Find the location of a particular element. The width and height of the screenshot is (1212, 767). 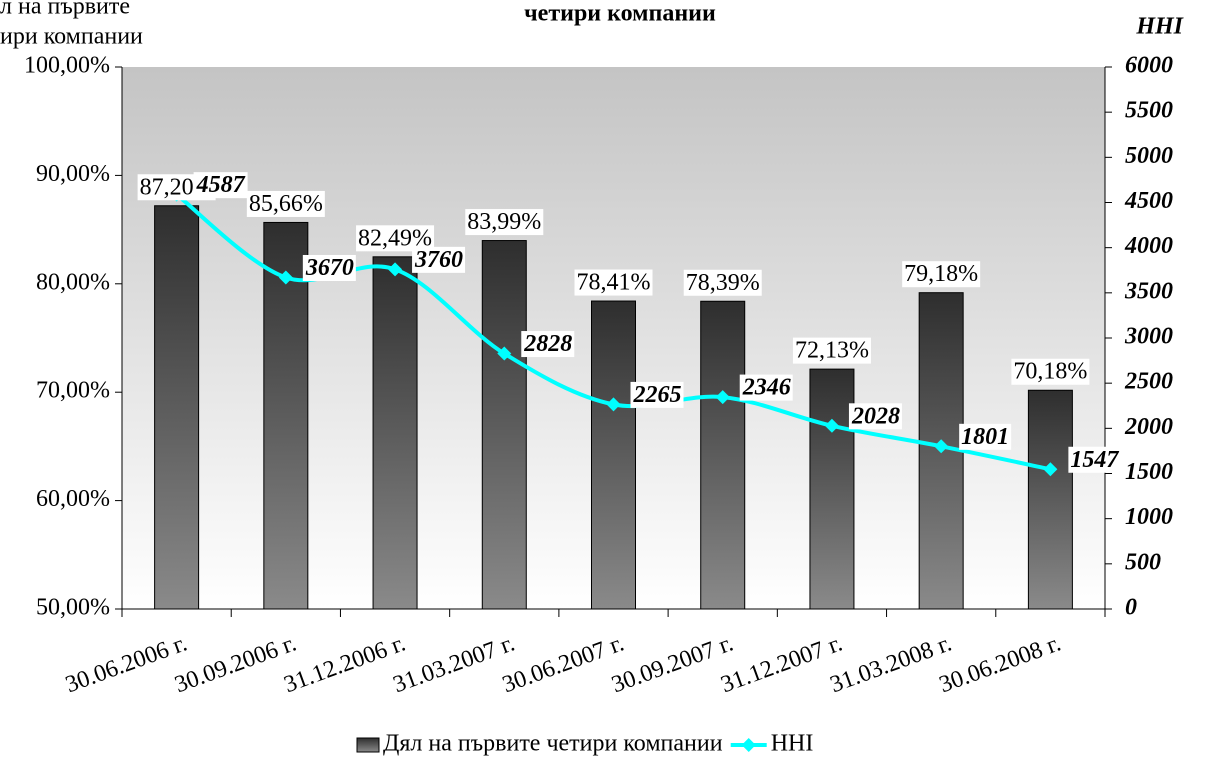

y2-tick-label: 1500 is located at coordinates (1149, 472).